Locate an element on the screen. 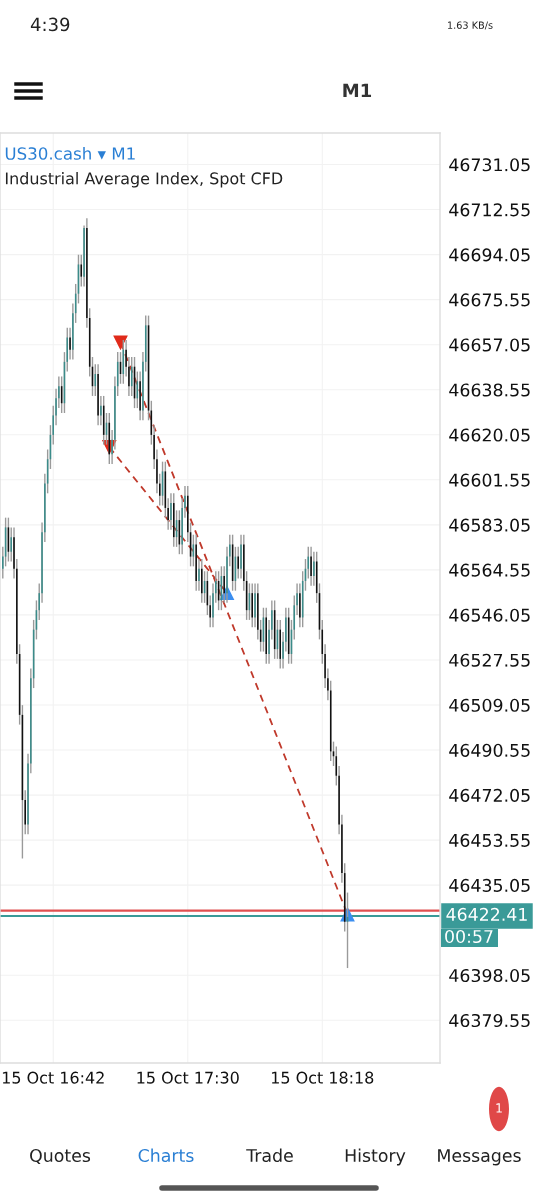  x-tick-label: 15 Oct 17:30 is located at coordinates (188, 1077).